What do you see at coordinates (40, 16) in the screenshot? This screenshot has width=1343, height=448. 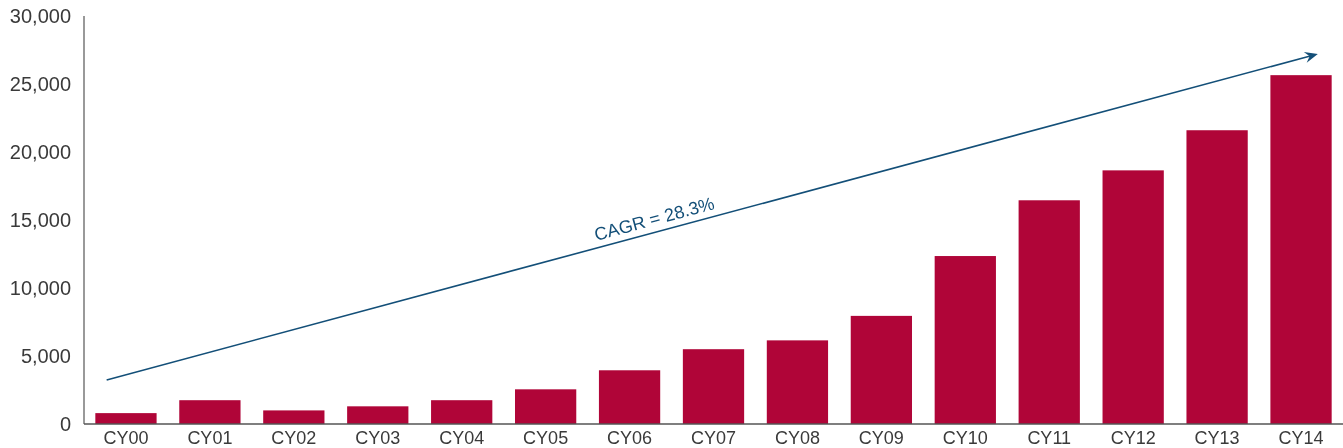 I see `y-tick-label: 30,000` at bounding box center [40, 16].